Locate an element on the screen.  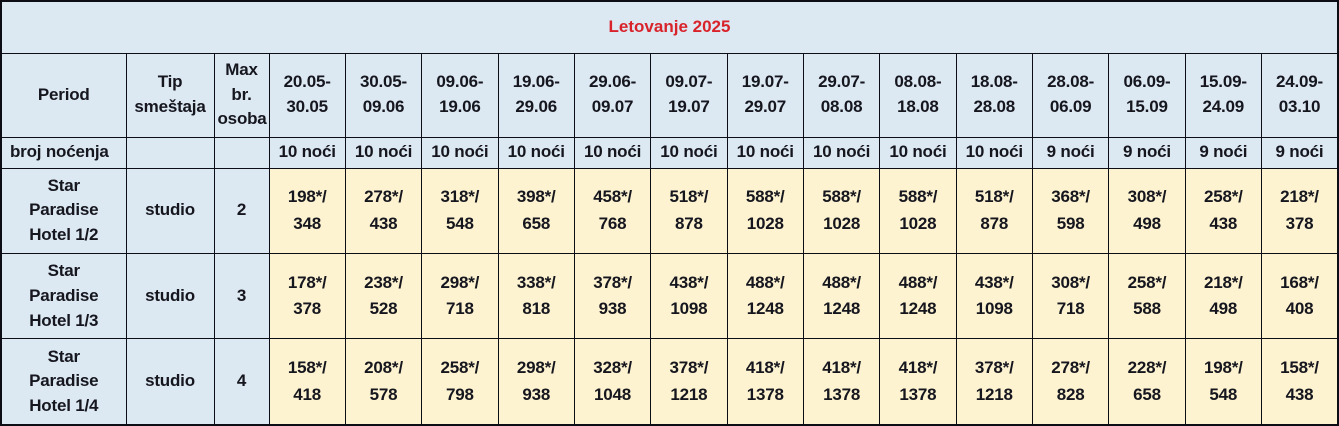
nights-value-7: 10 noći is located at coordinates (841, 152).